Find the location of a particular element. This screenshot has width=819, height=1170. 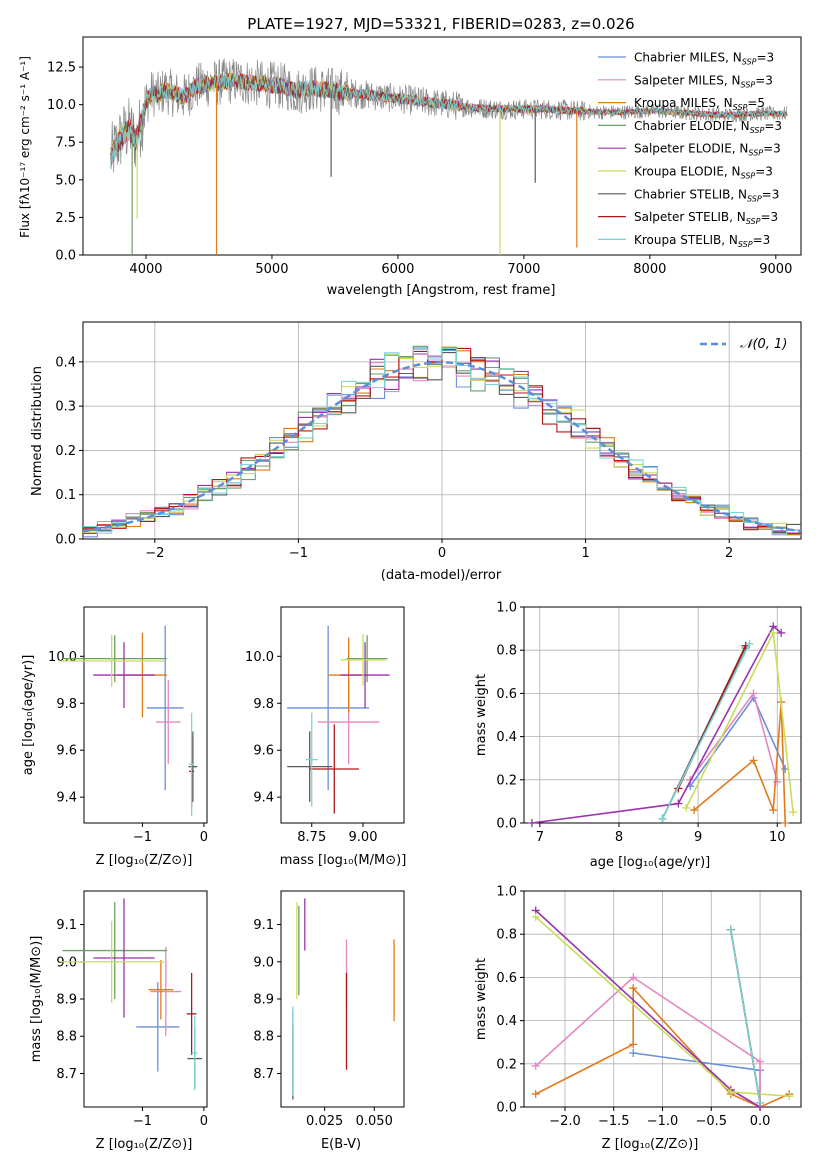

legend-label: Kroupa STELIB, NSSP=3 is located at coordinates (702, 241).